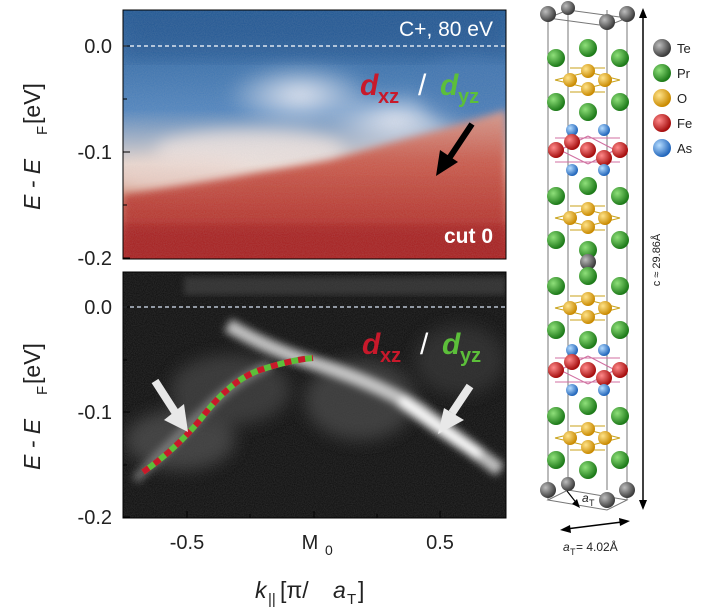 This screenshot has width=703, height=614. I want to click on element-legend: Te Pr O Fe As, so click(673, 98).